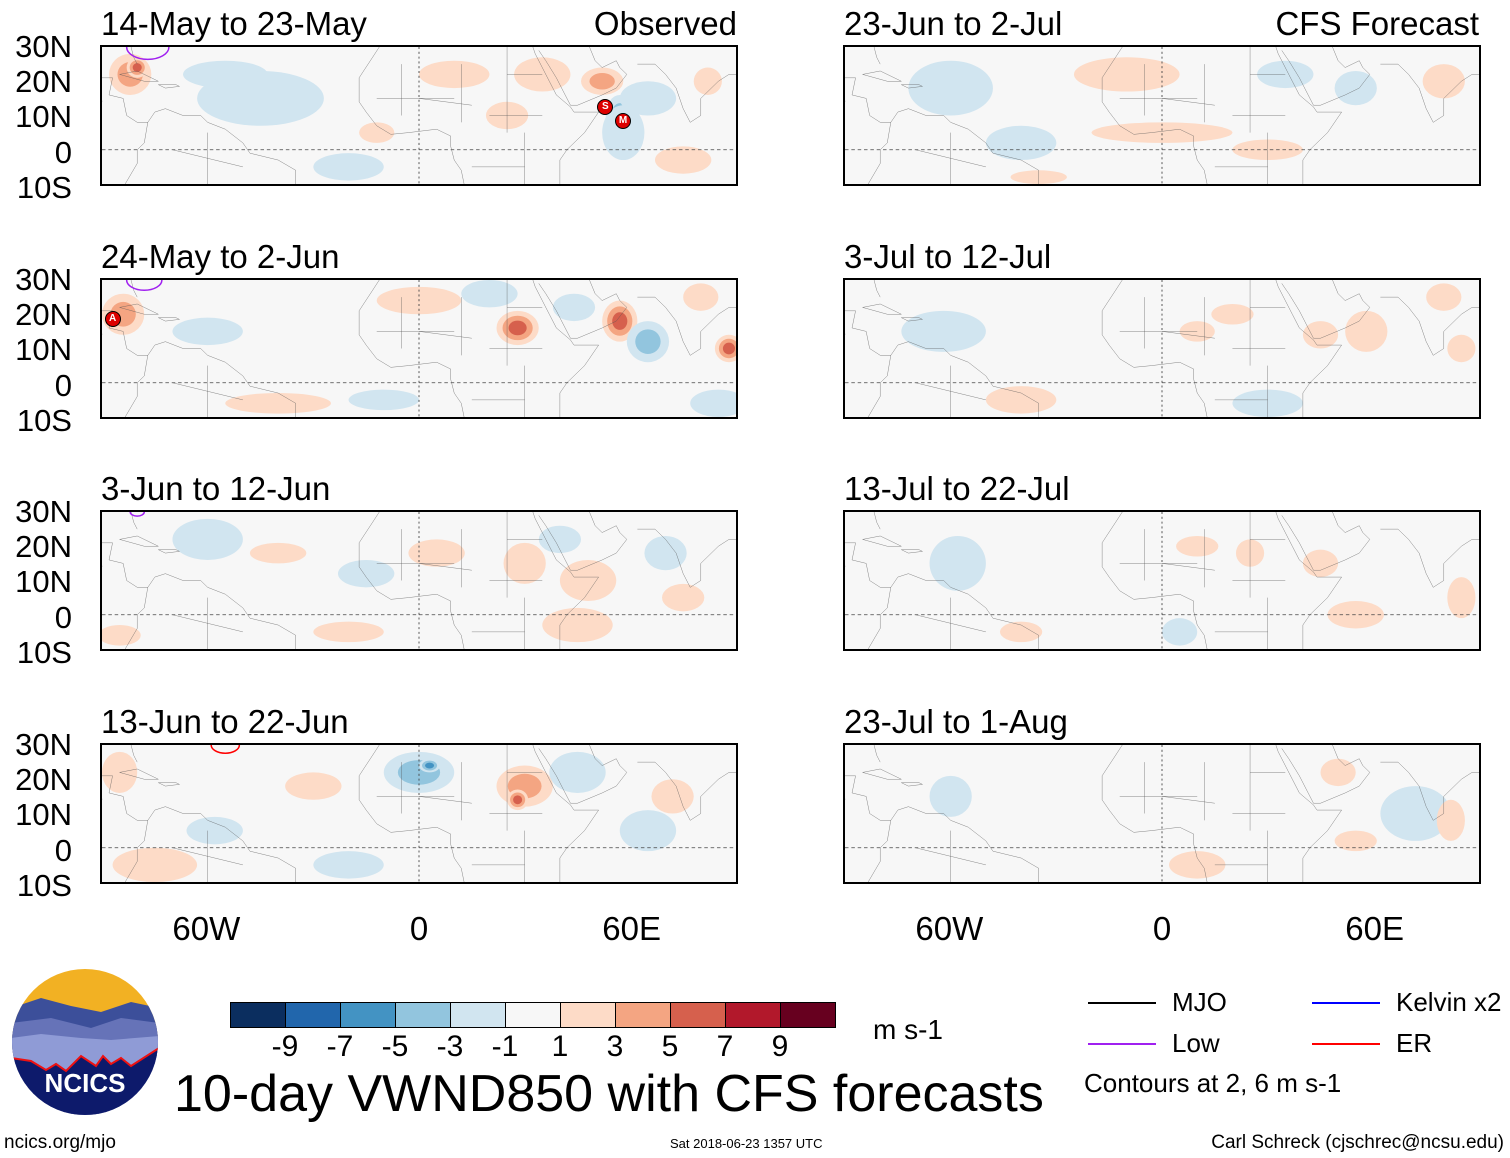  Describe the element at coordinates (665, 23) in the screenshot. I see `observed-label: Observed` at that location.